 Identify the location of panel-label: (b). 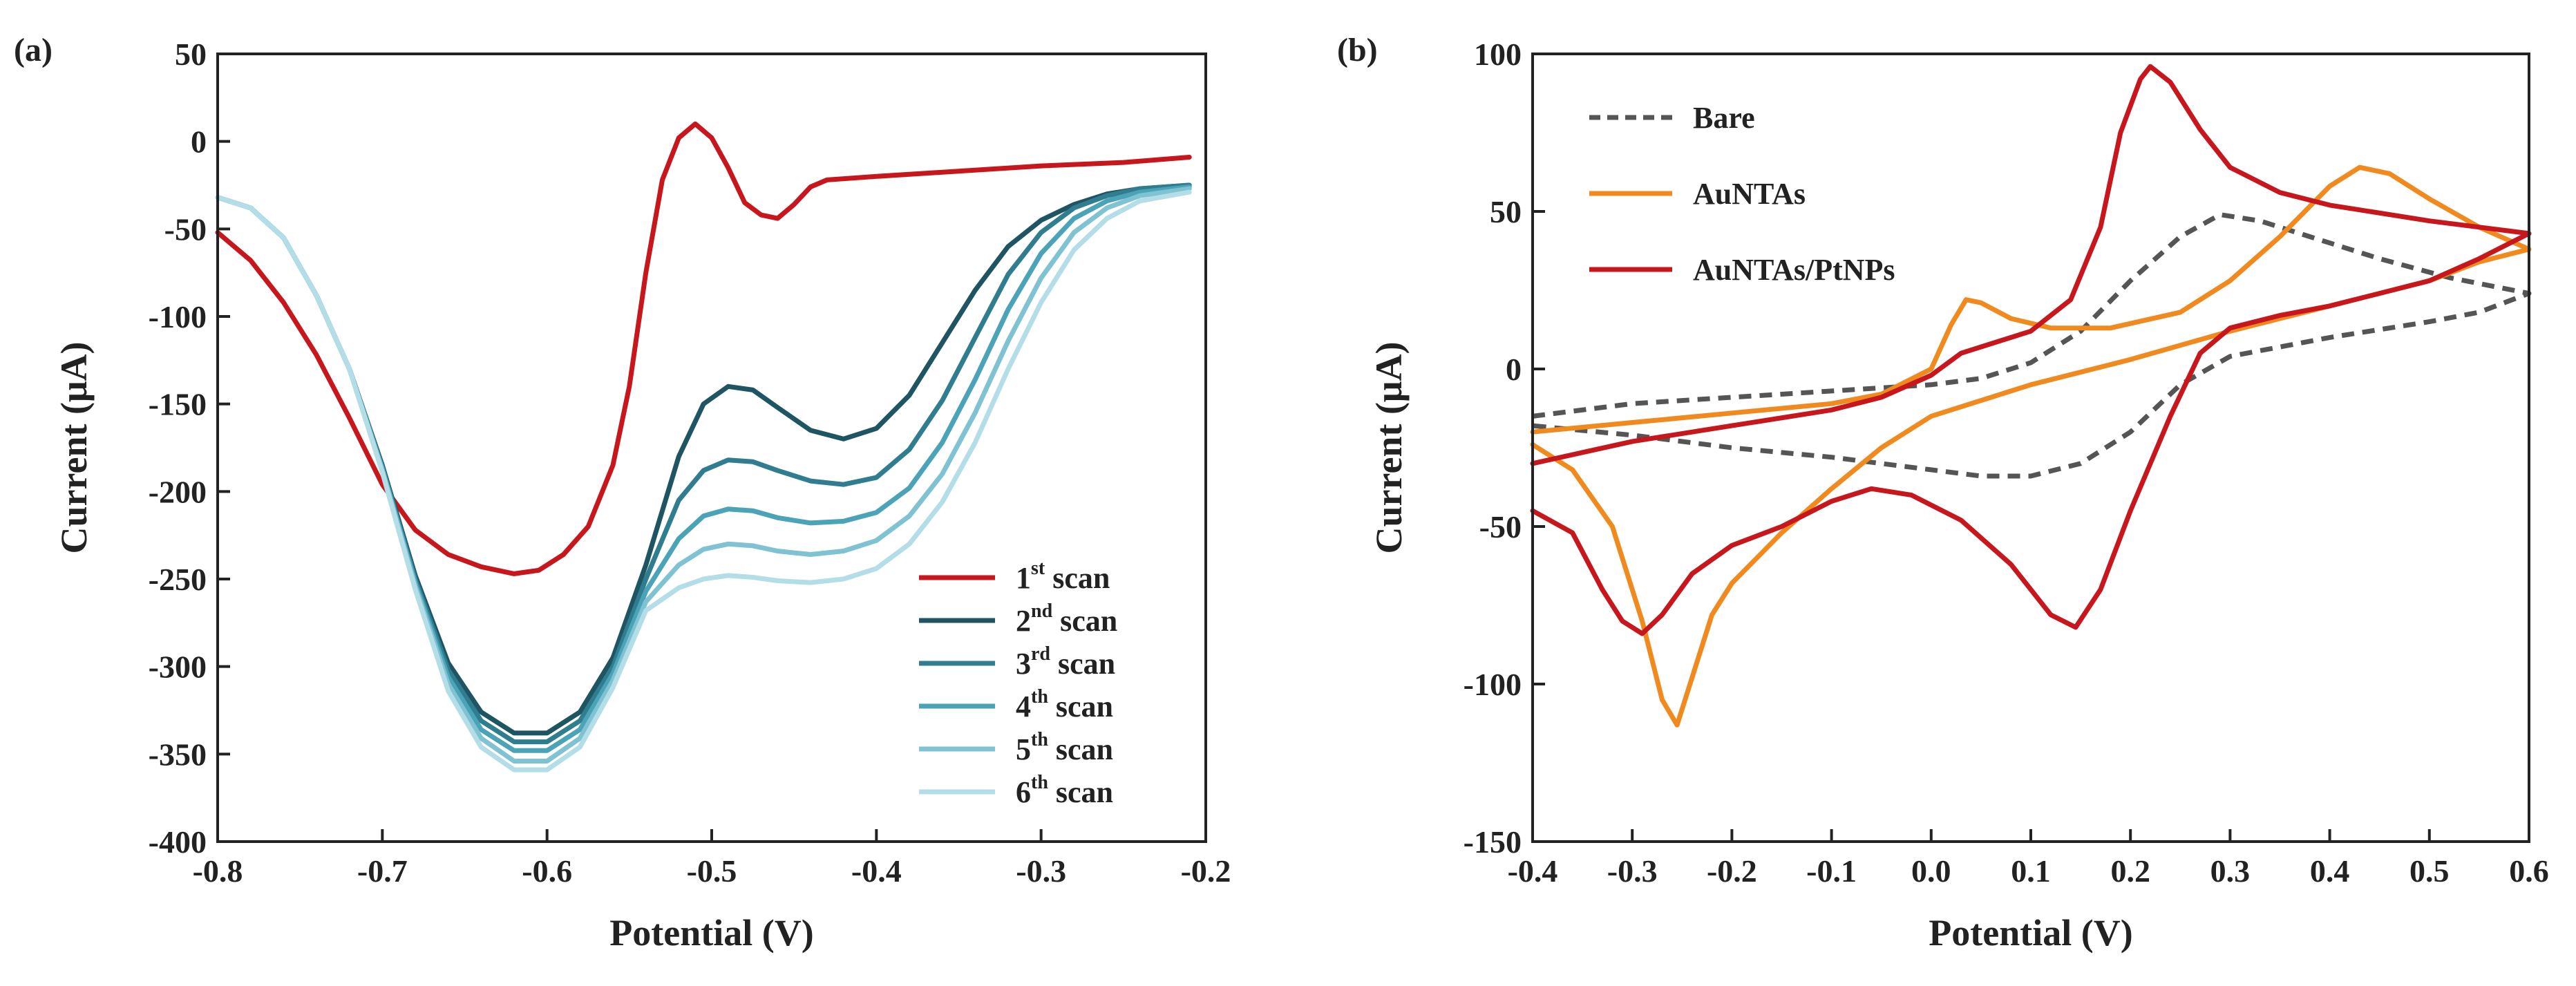
(1357, 50).